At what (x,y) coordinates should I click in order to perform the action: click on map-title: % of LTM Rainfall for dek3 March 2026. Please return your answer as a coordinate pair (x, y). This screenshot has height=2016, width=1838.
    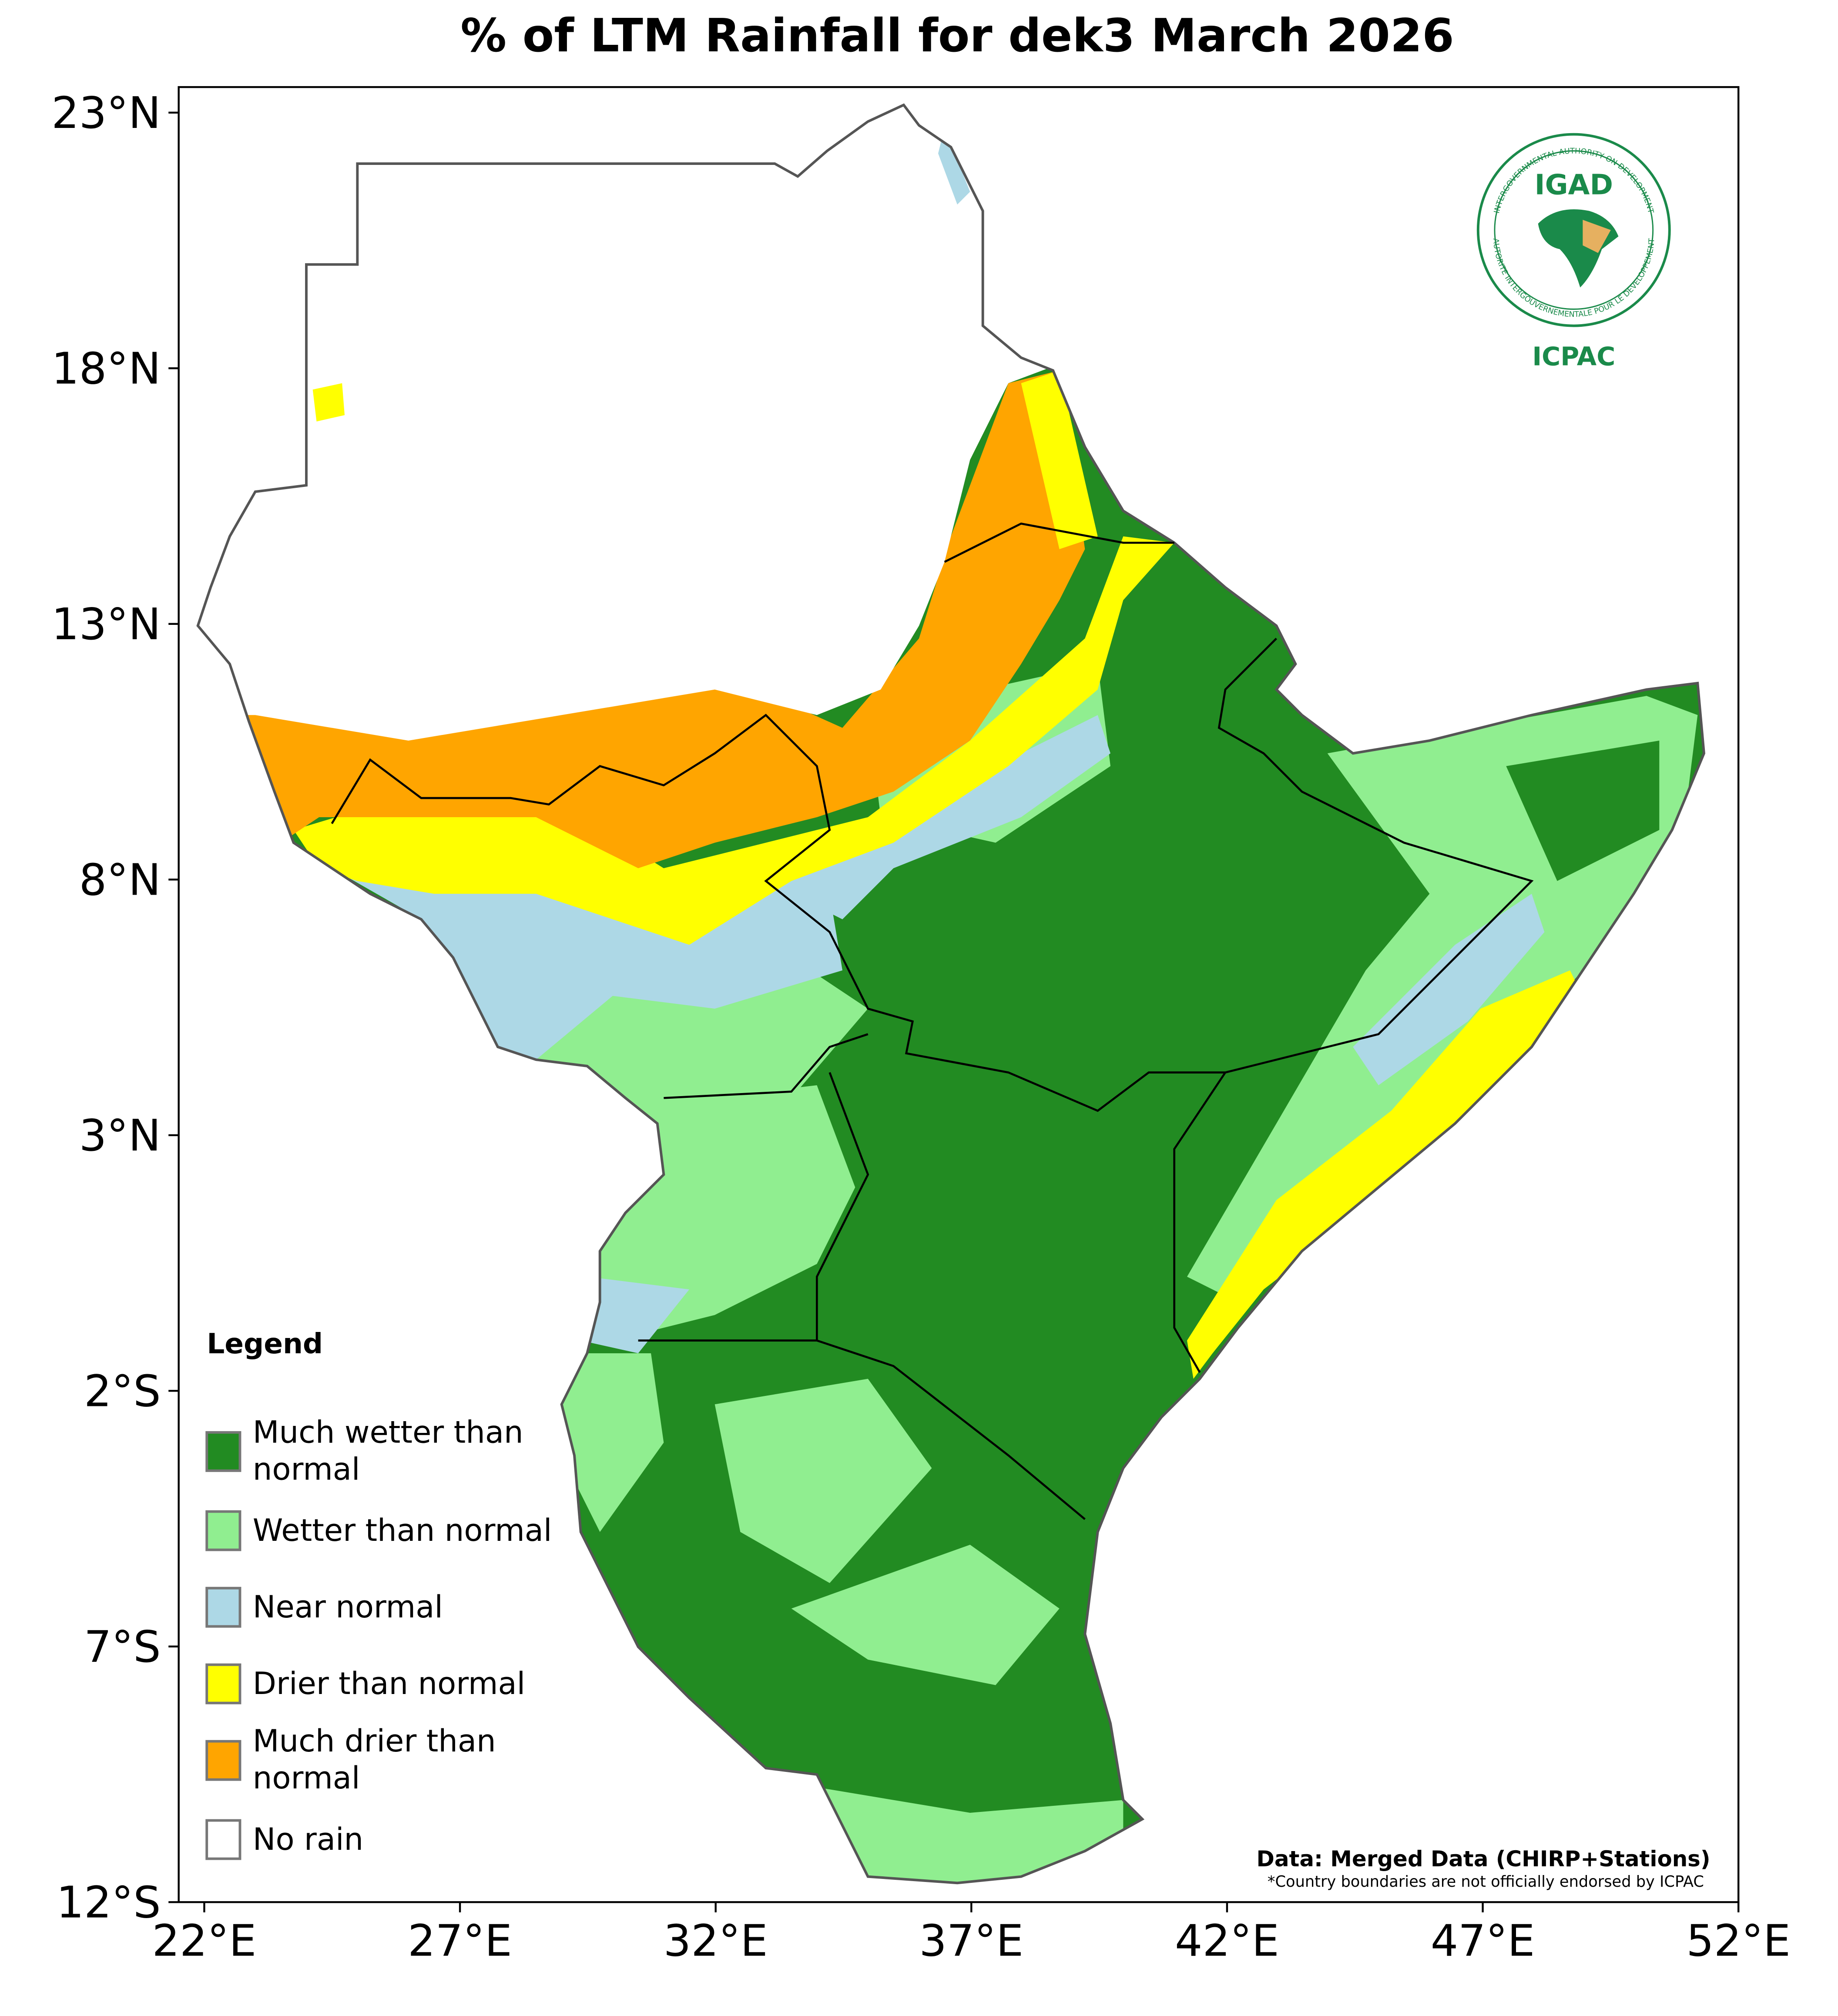
    Looking at the image, I should click on (957, 35).